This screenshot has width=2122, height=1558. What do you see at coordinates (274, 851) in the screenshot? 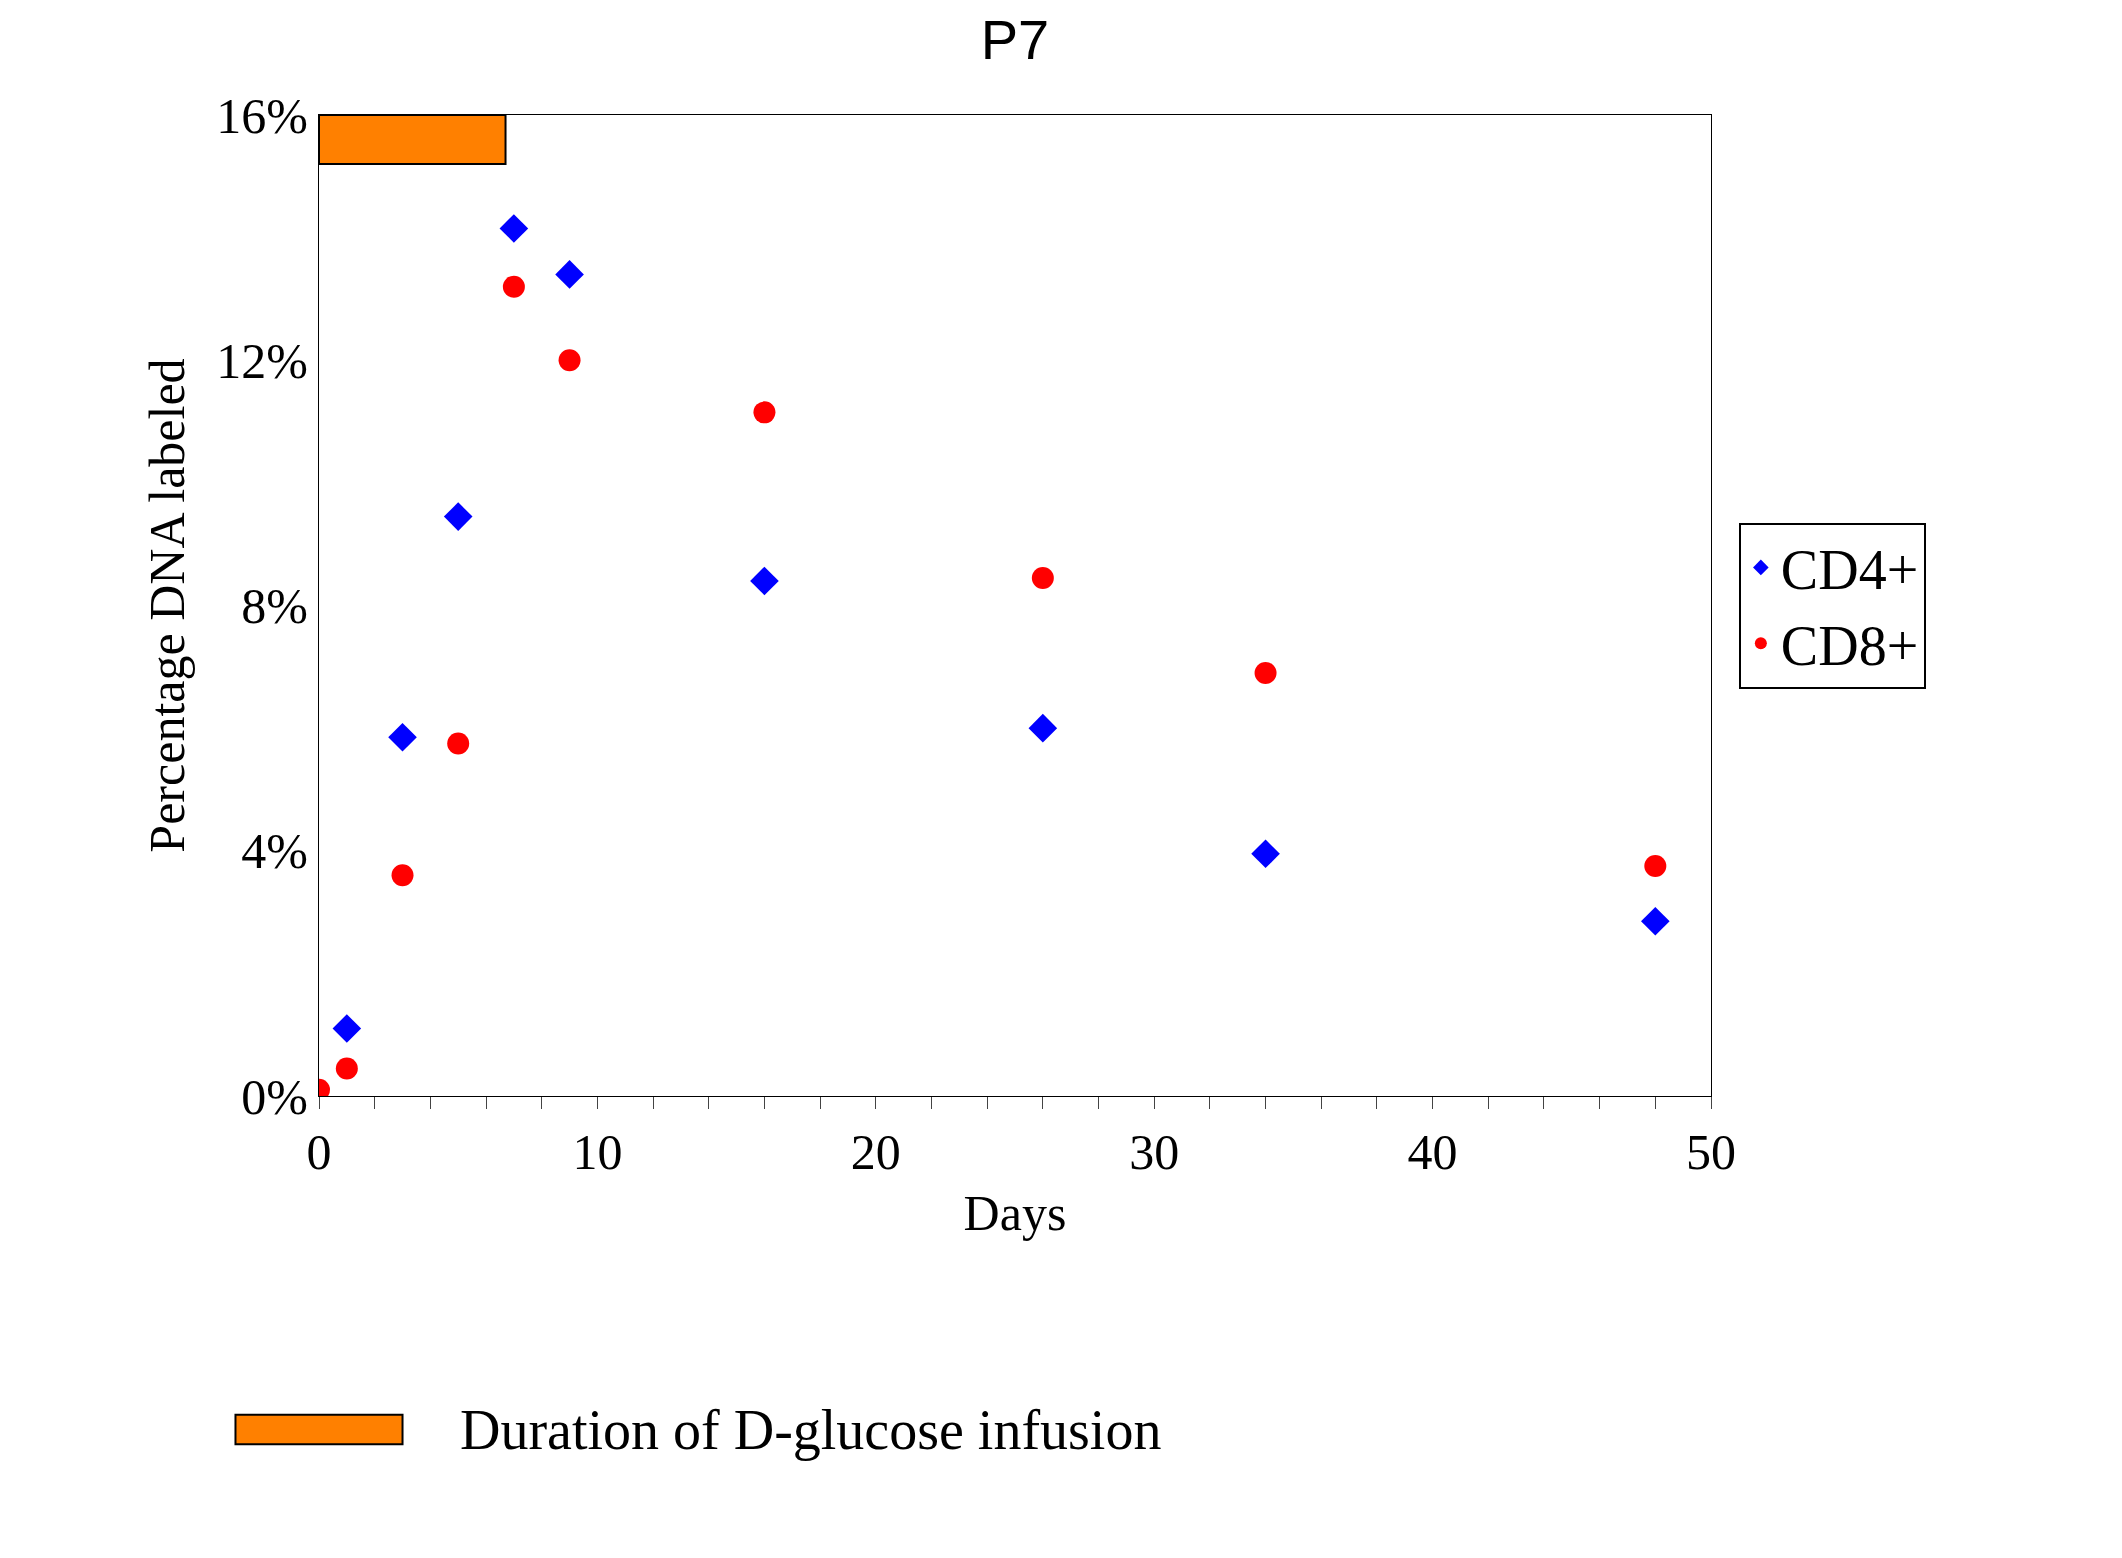
I see `y-tick-label: 4%` at bounding box center [274, 851].